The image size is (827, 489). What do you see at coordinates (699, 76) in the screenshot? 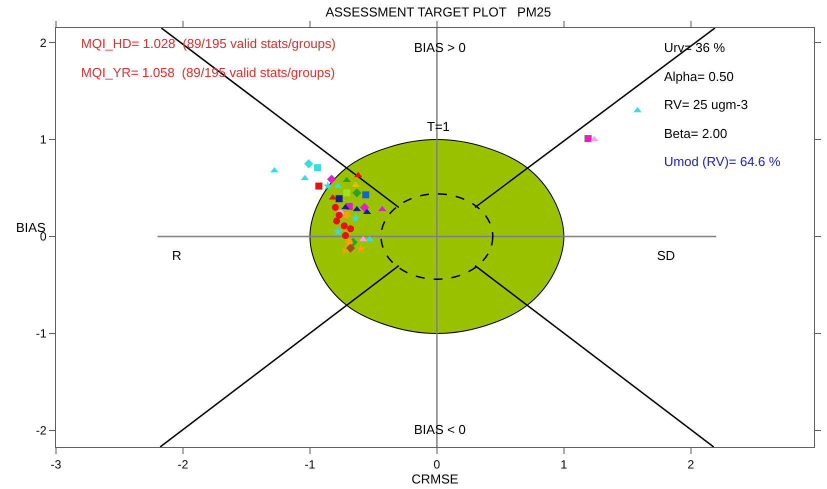
I see `annotation: Alpha= 0.50` at bounding box center [699, 76].